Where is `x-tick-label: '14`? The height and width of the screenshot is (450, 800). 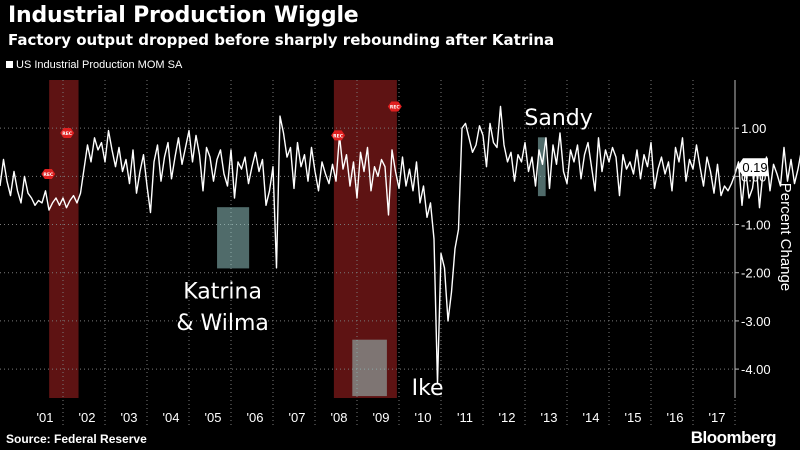
x-tick-label: '14 is located at coordinates (591, 417).